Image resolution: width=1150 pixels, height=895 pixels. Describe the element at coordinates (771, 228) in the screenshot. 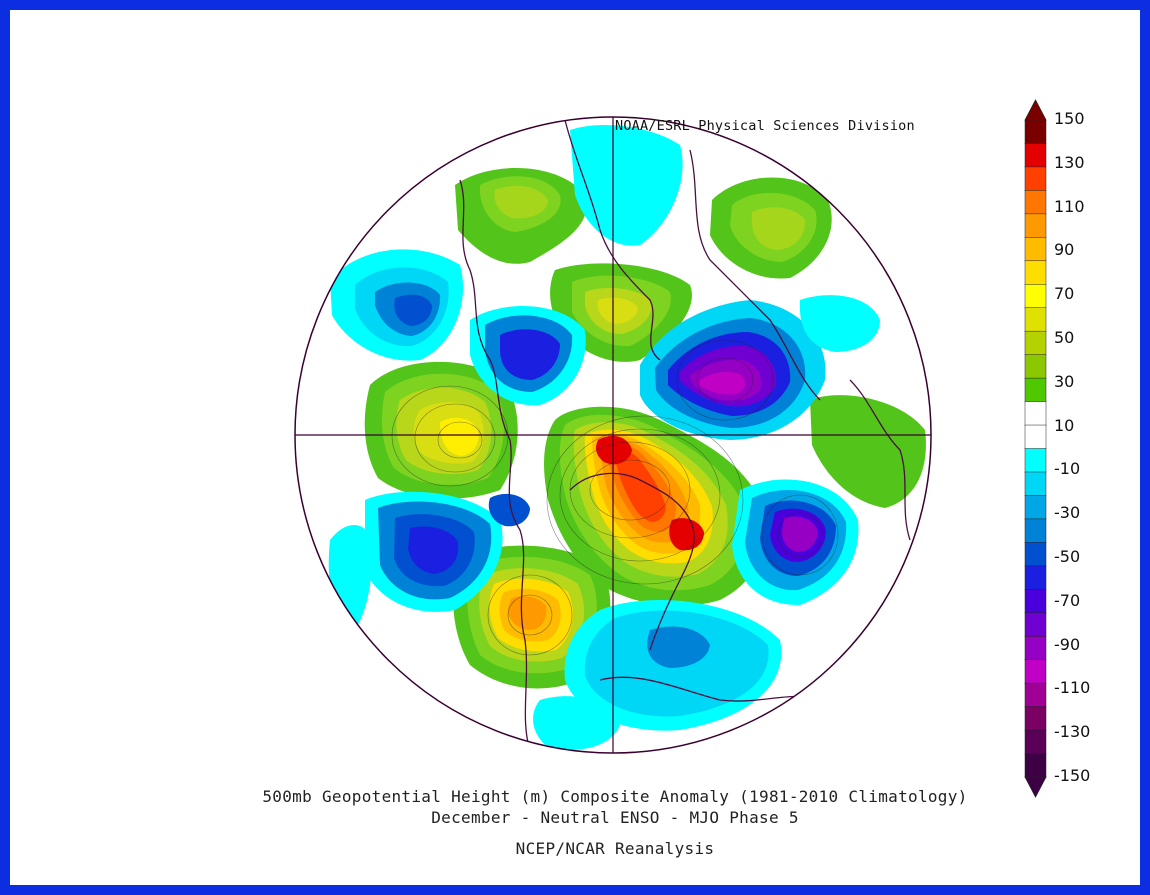

I see `anomaly-europe` at that location.